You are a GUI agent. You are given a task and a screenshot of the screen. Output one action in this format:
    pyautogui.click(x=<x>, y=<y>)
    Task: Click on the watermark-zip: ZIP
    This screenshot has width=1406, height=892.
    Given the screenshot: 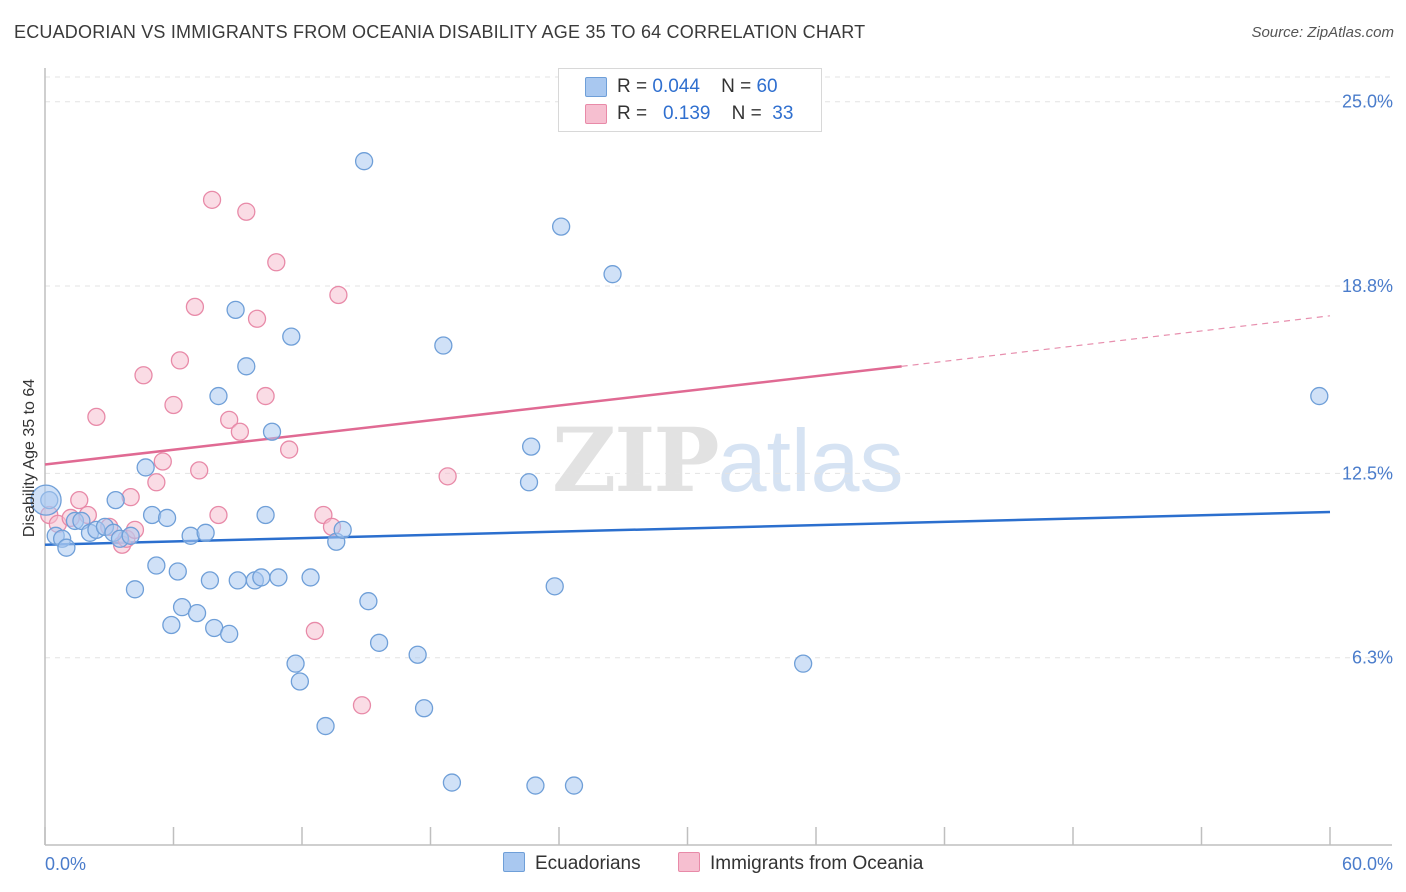 What is the action you would take?
    pyautogui.click(x=636, y=460)
    